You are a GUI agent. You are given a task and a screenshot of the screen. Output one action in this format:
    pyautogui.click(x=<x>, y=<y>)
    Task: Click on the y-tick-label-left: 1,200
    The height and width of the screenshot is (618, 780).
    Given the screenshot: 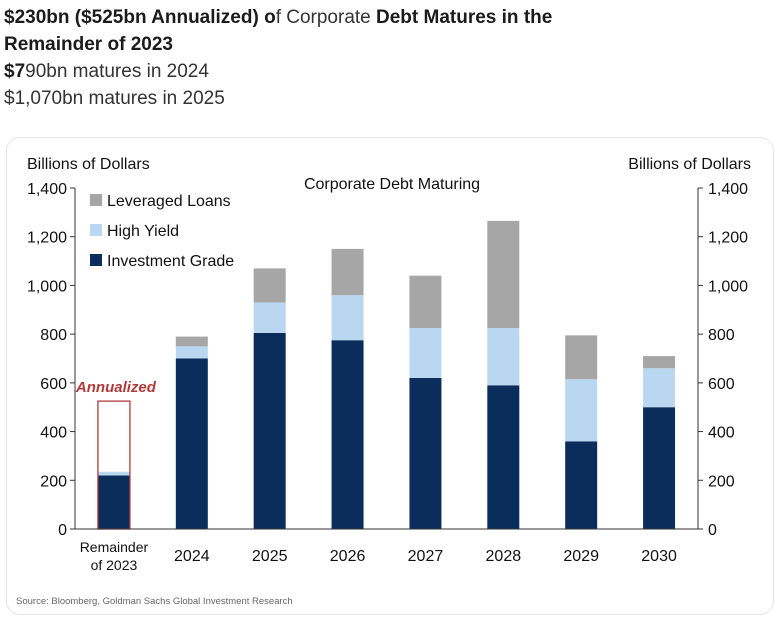 What is the action you would take?
    pyautogui.click(x=47, y=238)
    